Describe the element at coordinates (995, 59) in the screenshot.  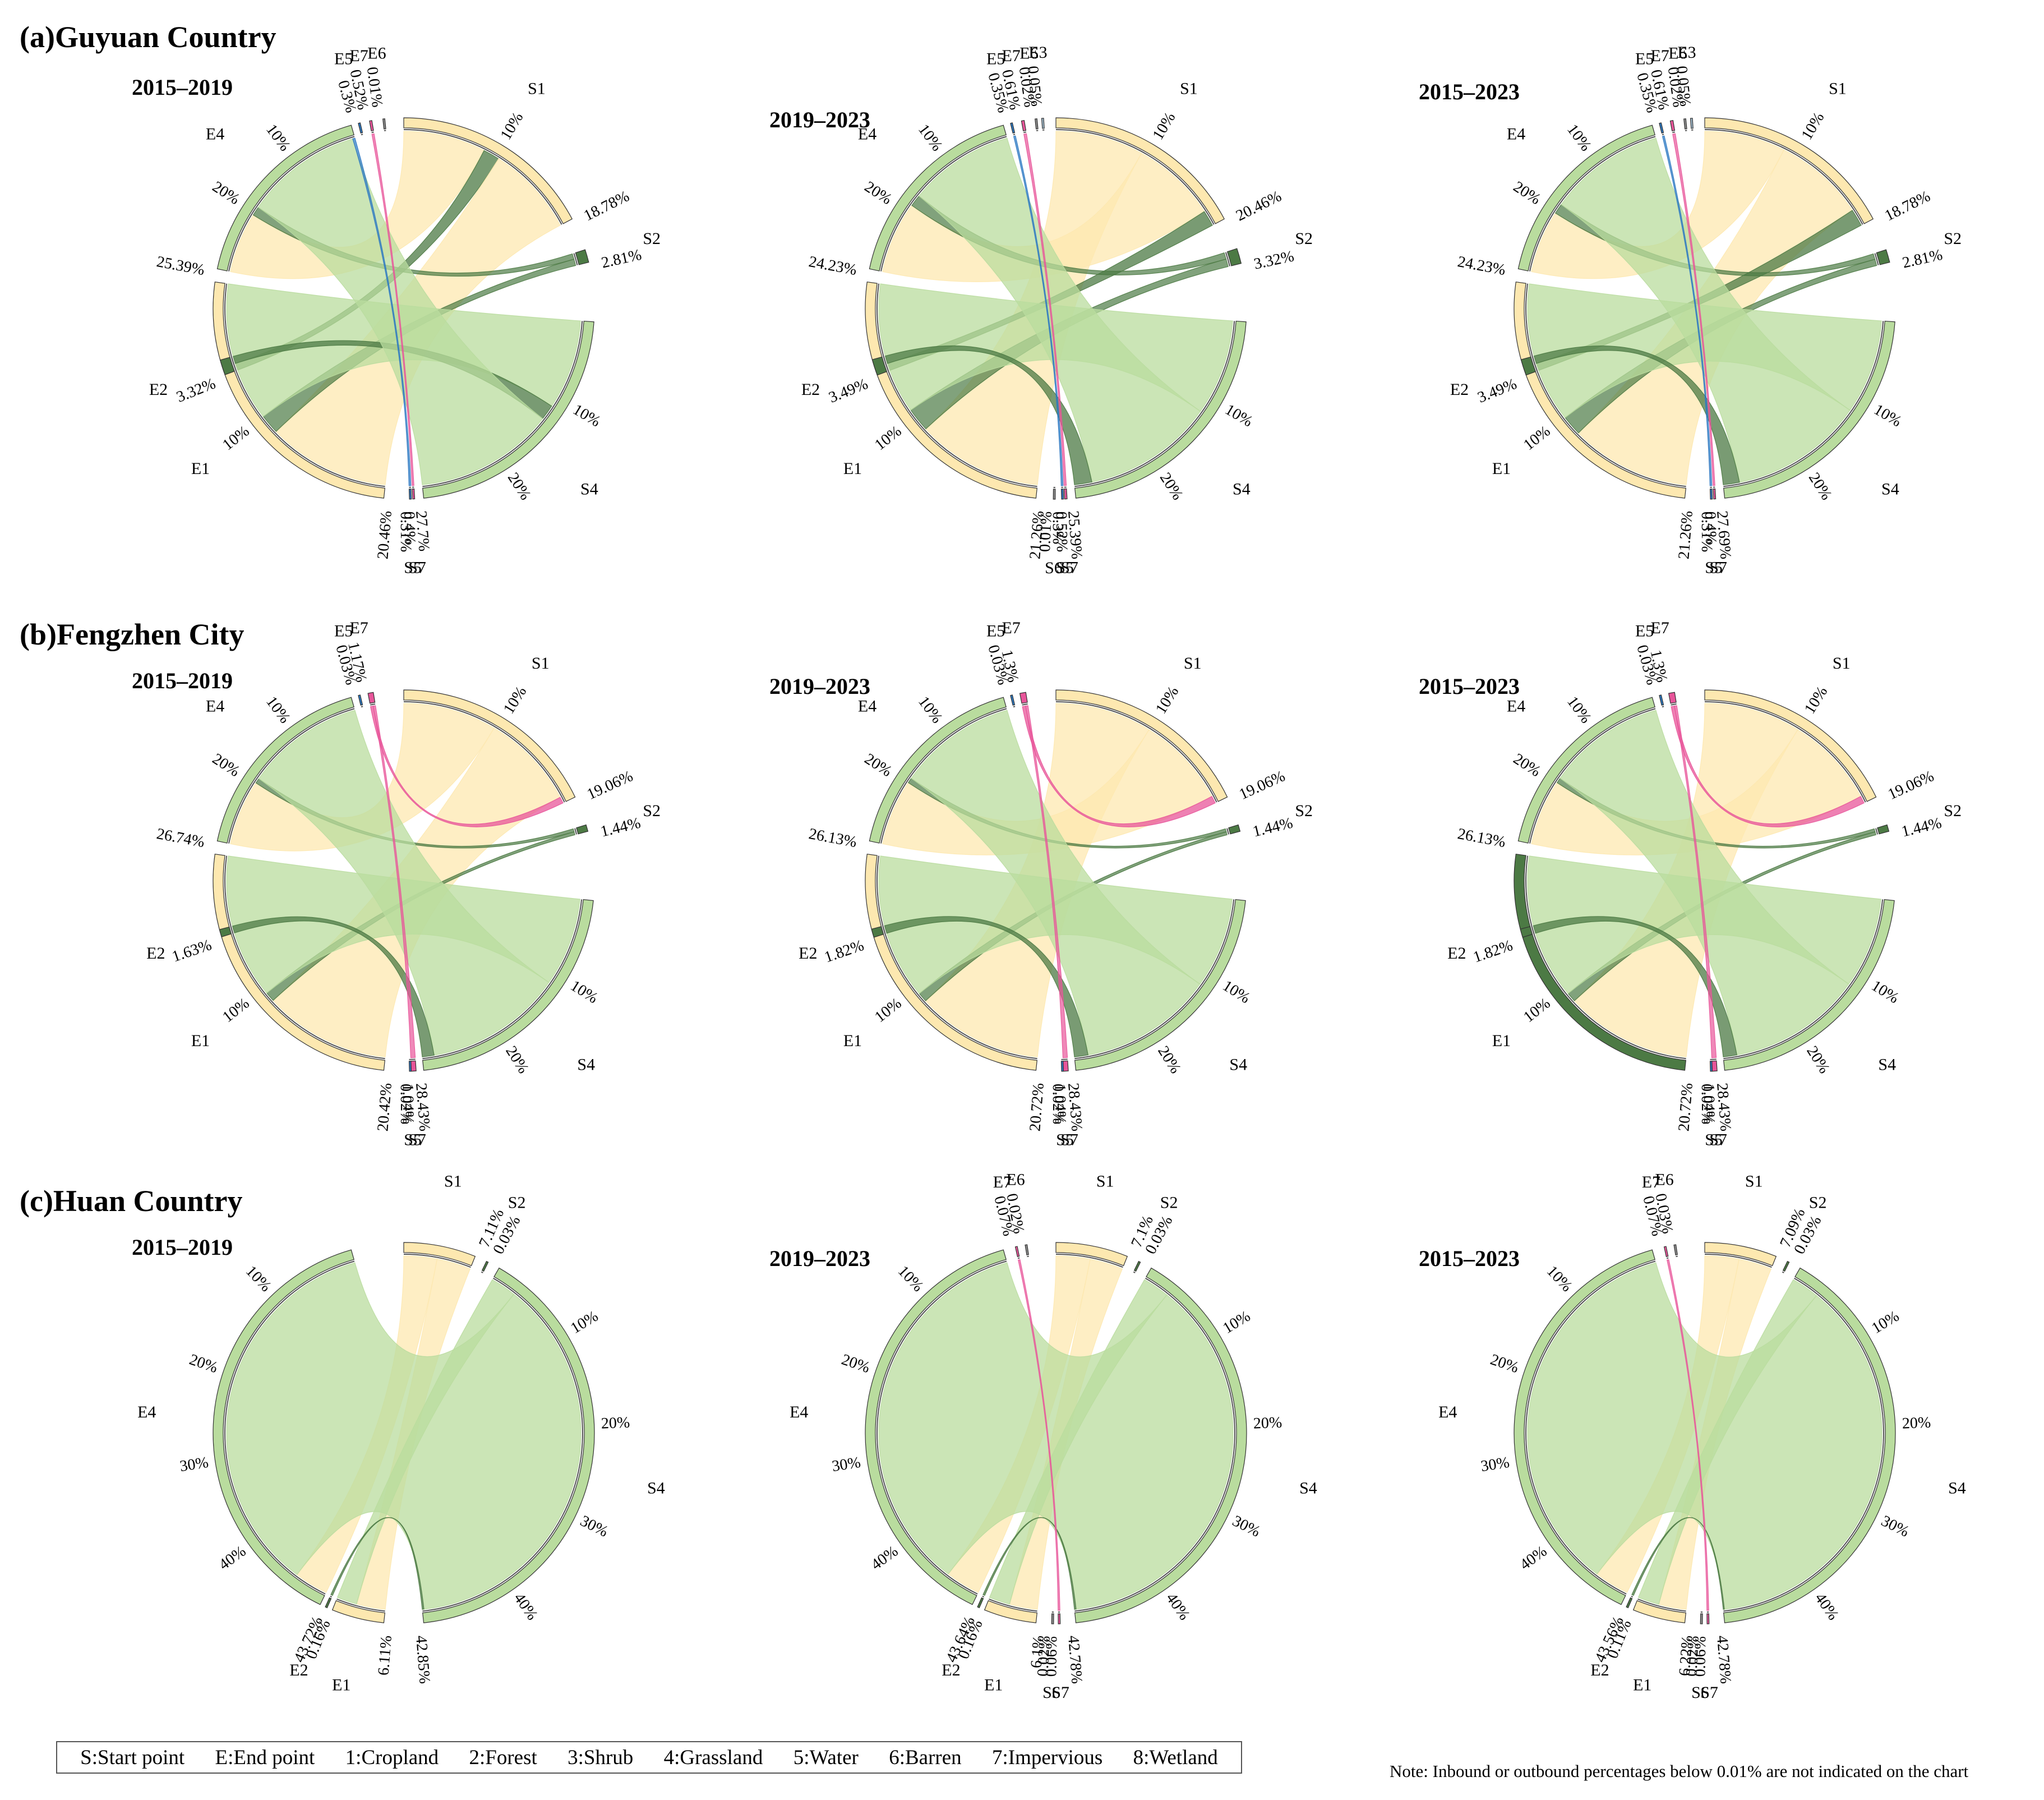
I see `group-name-E5: E5` at that location.